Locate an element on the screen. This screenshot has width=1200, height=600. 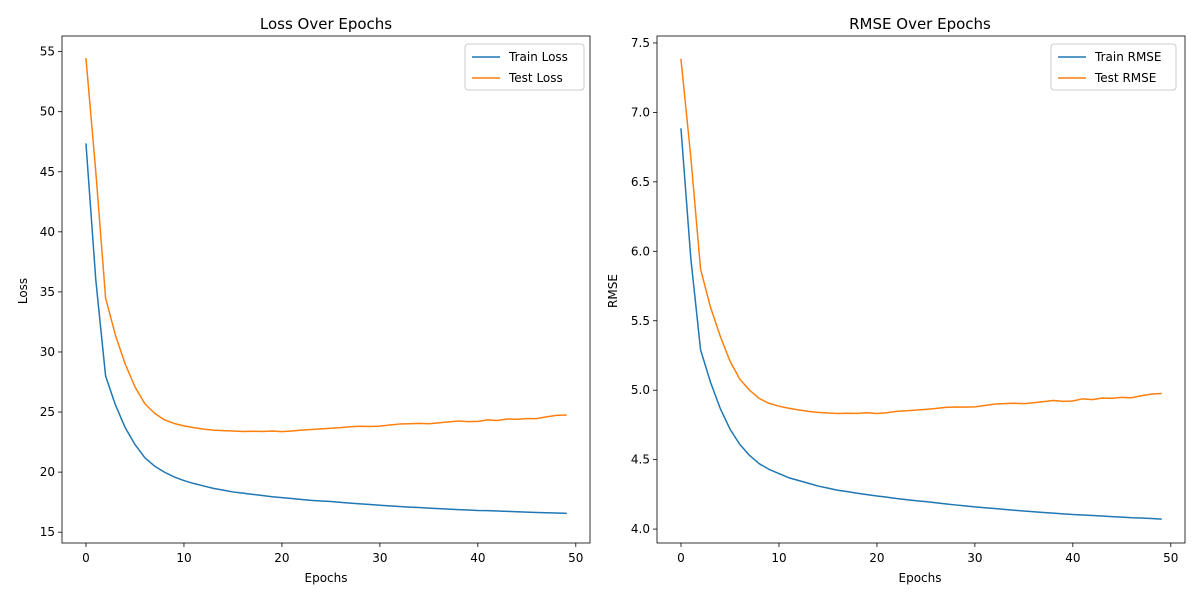
legend-label-1: Test RMSE is located at coordinates (1125, 78).